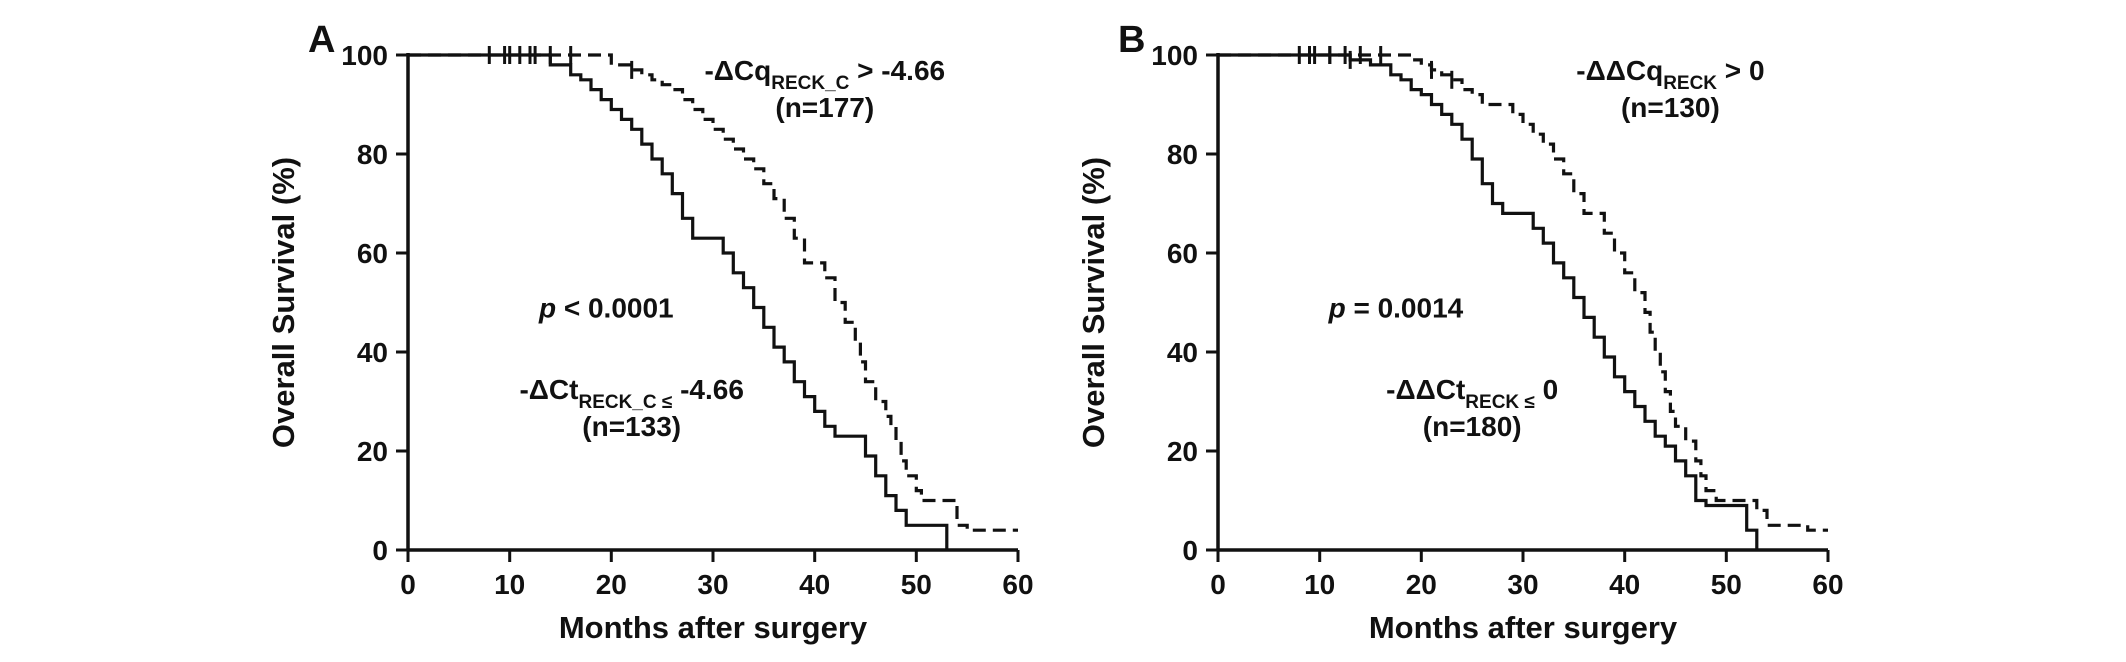  Describe the element at coordinates (824, 107) in the screenshot. I see `annotation-text: (n=177)` at that location.